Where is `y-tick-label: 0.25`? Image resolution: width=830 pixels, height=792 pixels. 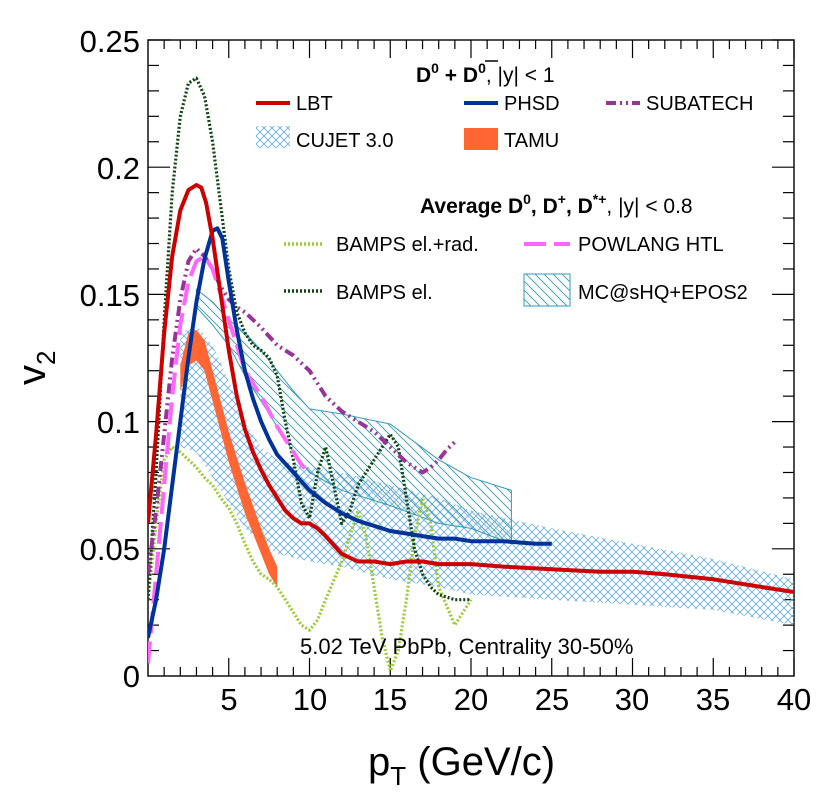 y-tick-label: 0.25 is located at coordinates (110, 41).